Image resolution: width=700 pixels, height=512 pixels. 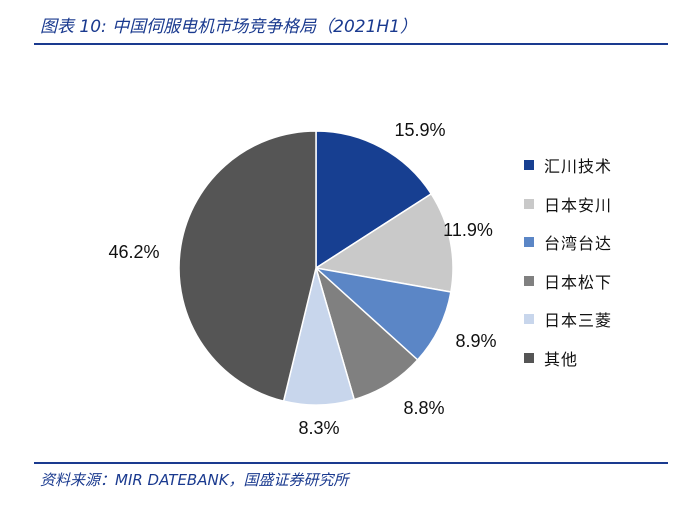 I want to click on chart-title: 图表 10: 中国伺服电机市场竞争格局（2021H1）, so click(x=229, y=27).